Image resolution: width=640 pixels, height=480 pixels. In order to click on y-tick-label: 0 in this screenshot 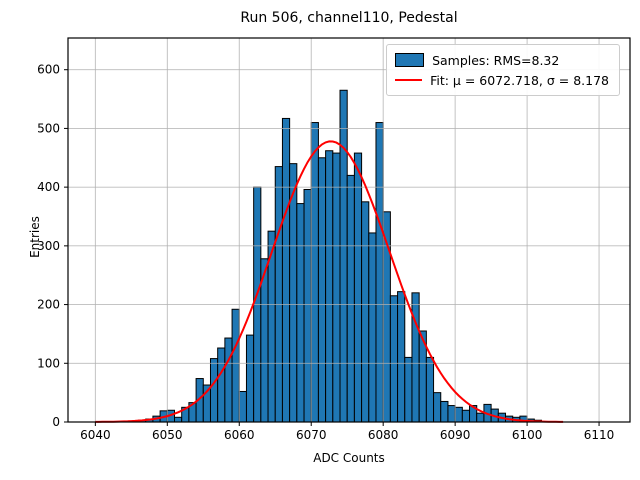, I will do `click(56, 422)`.